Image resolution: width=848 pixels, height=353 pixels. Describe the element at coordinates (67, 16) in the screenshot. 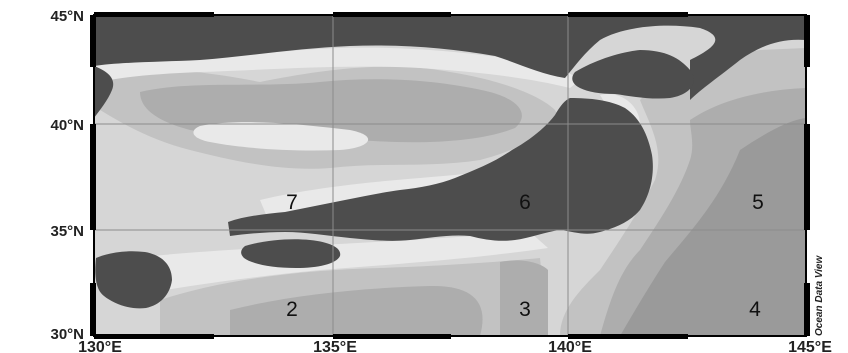

I see `lat-label-45: 45°N` at that location.